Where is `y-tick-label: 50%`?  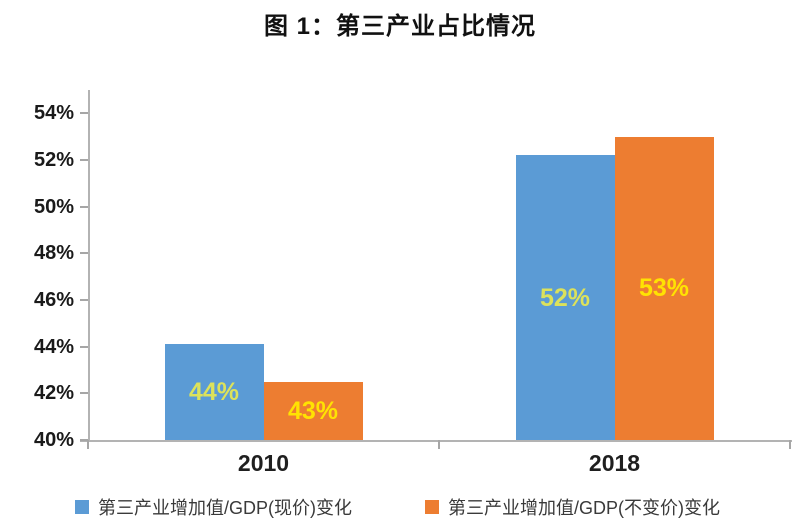
y-tick-label: 50% is located at coordinates (53, 206).